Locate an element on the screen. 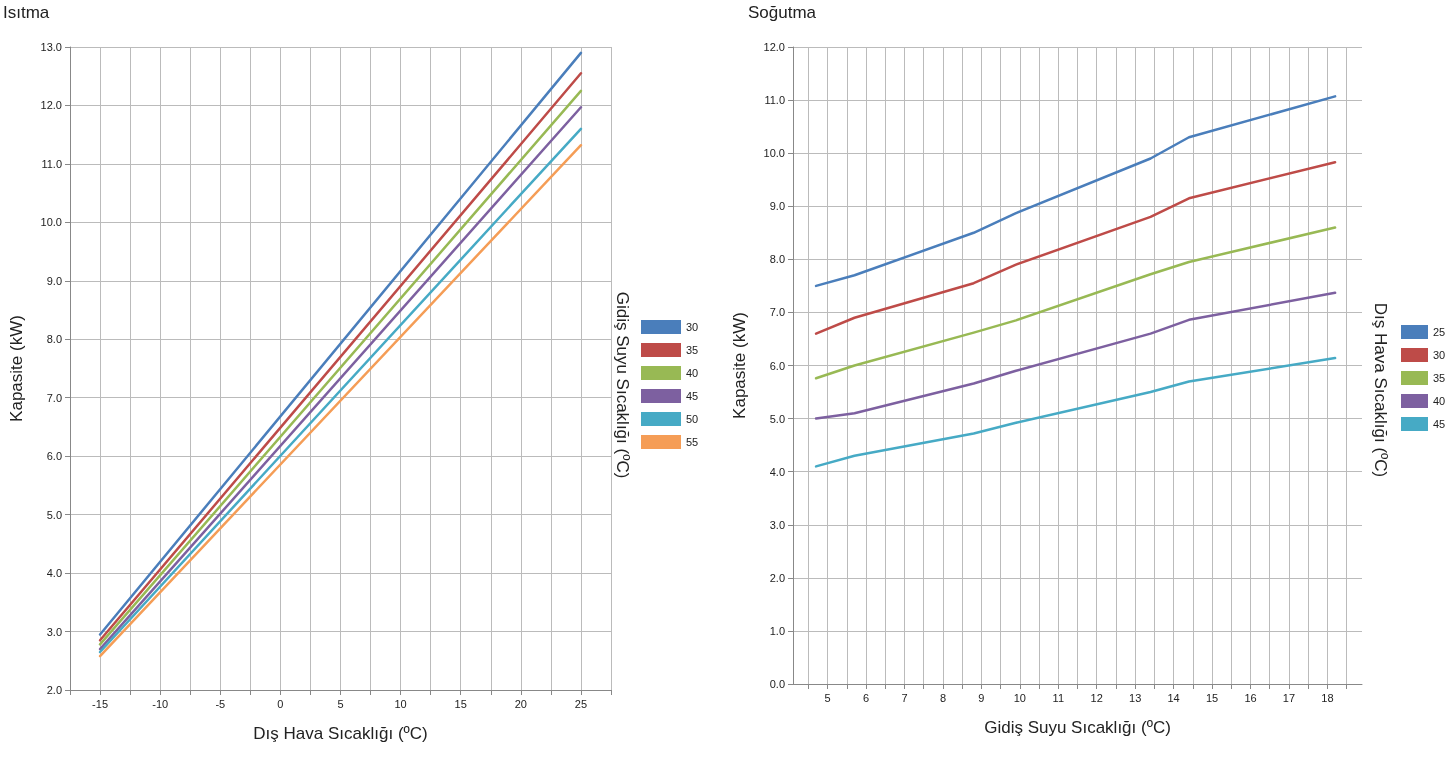  x-tick-label: 18 is located at coordinates (1327, 697).